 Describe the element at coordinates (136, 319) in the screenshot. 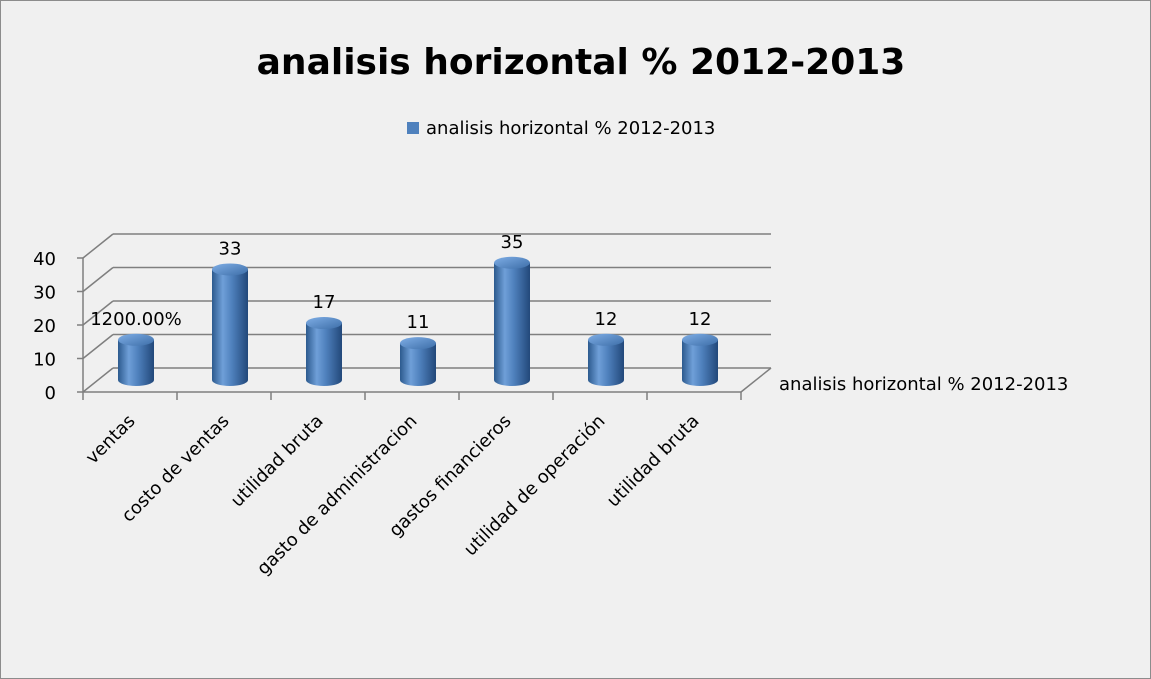

I see `data-label: 1200.00%` at that location.